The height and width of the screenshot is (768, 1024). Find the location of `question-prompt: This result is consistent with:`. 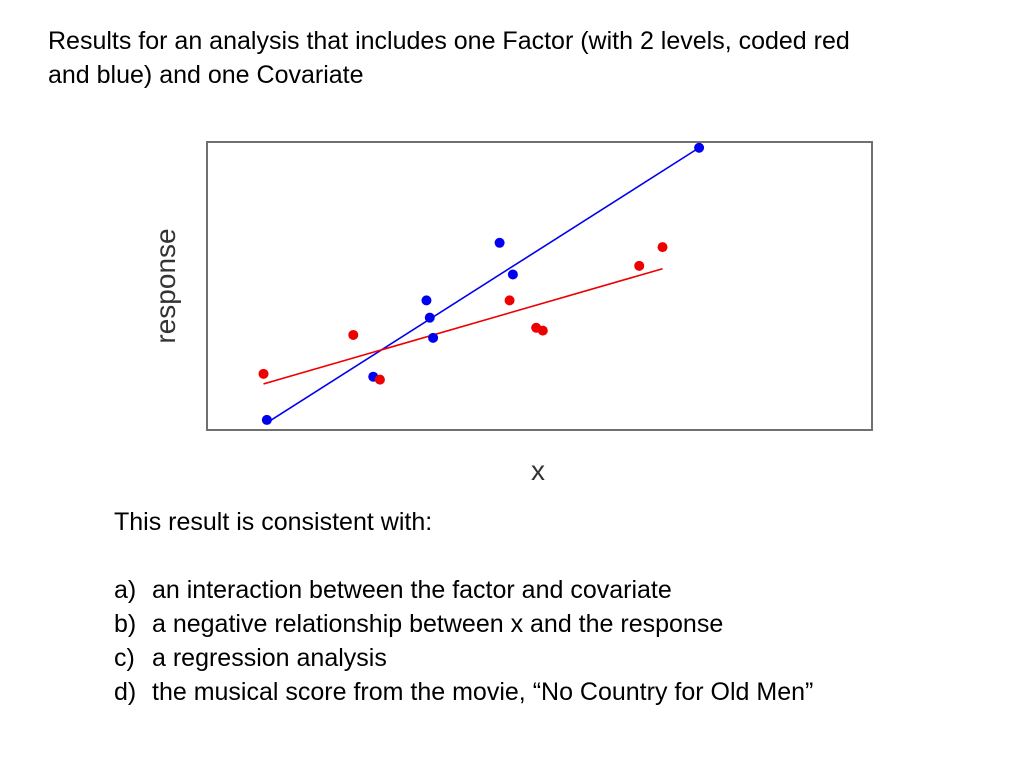

question-prompt: This result is consistent with: is located at coordinates (273, 522).